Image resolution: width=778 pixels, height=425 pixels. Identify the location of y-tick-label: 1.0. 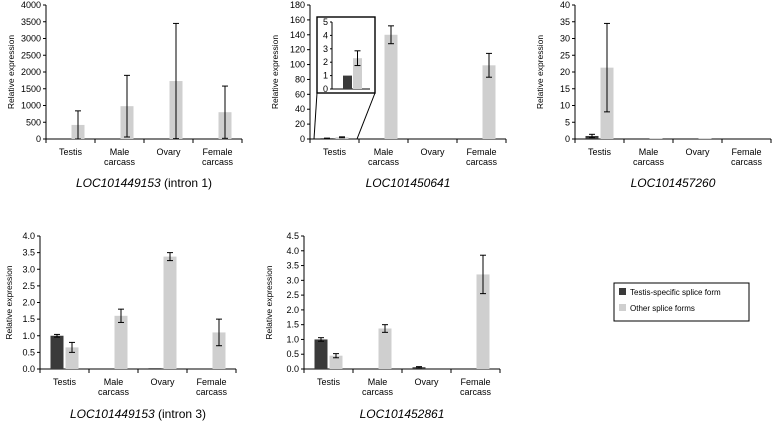
(28, 336).